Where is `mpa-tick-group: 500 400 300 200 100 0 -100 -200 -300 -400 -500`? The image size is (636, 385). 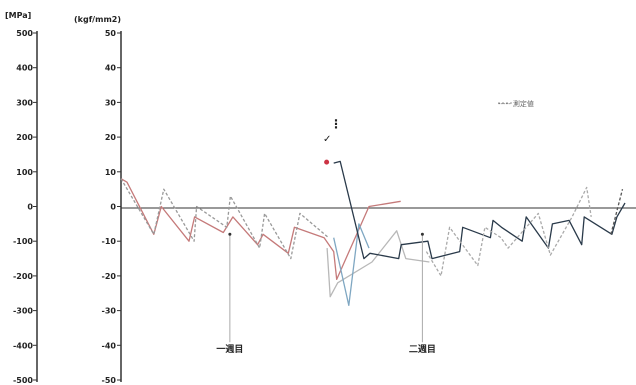
mpa-tick-group: 500 400 300 200 100 0 -100 -200 -300 -400 -500 is located at coordinates (25, 207).